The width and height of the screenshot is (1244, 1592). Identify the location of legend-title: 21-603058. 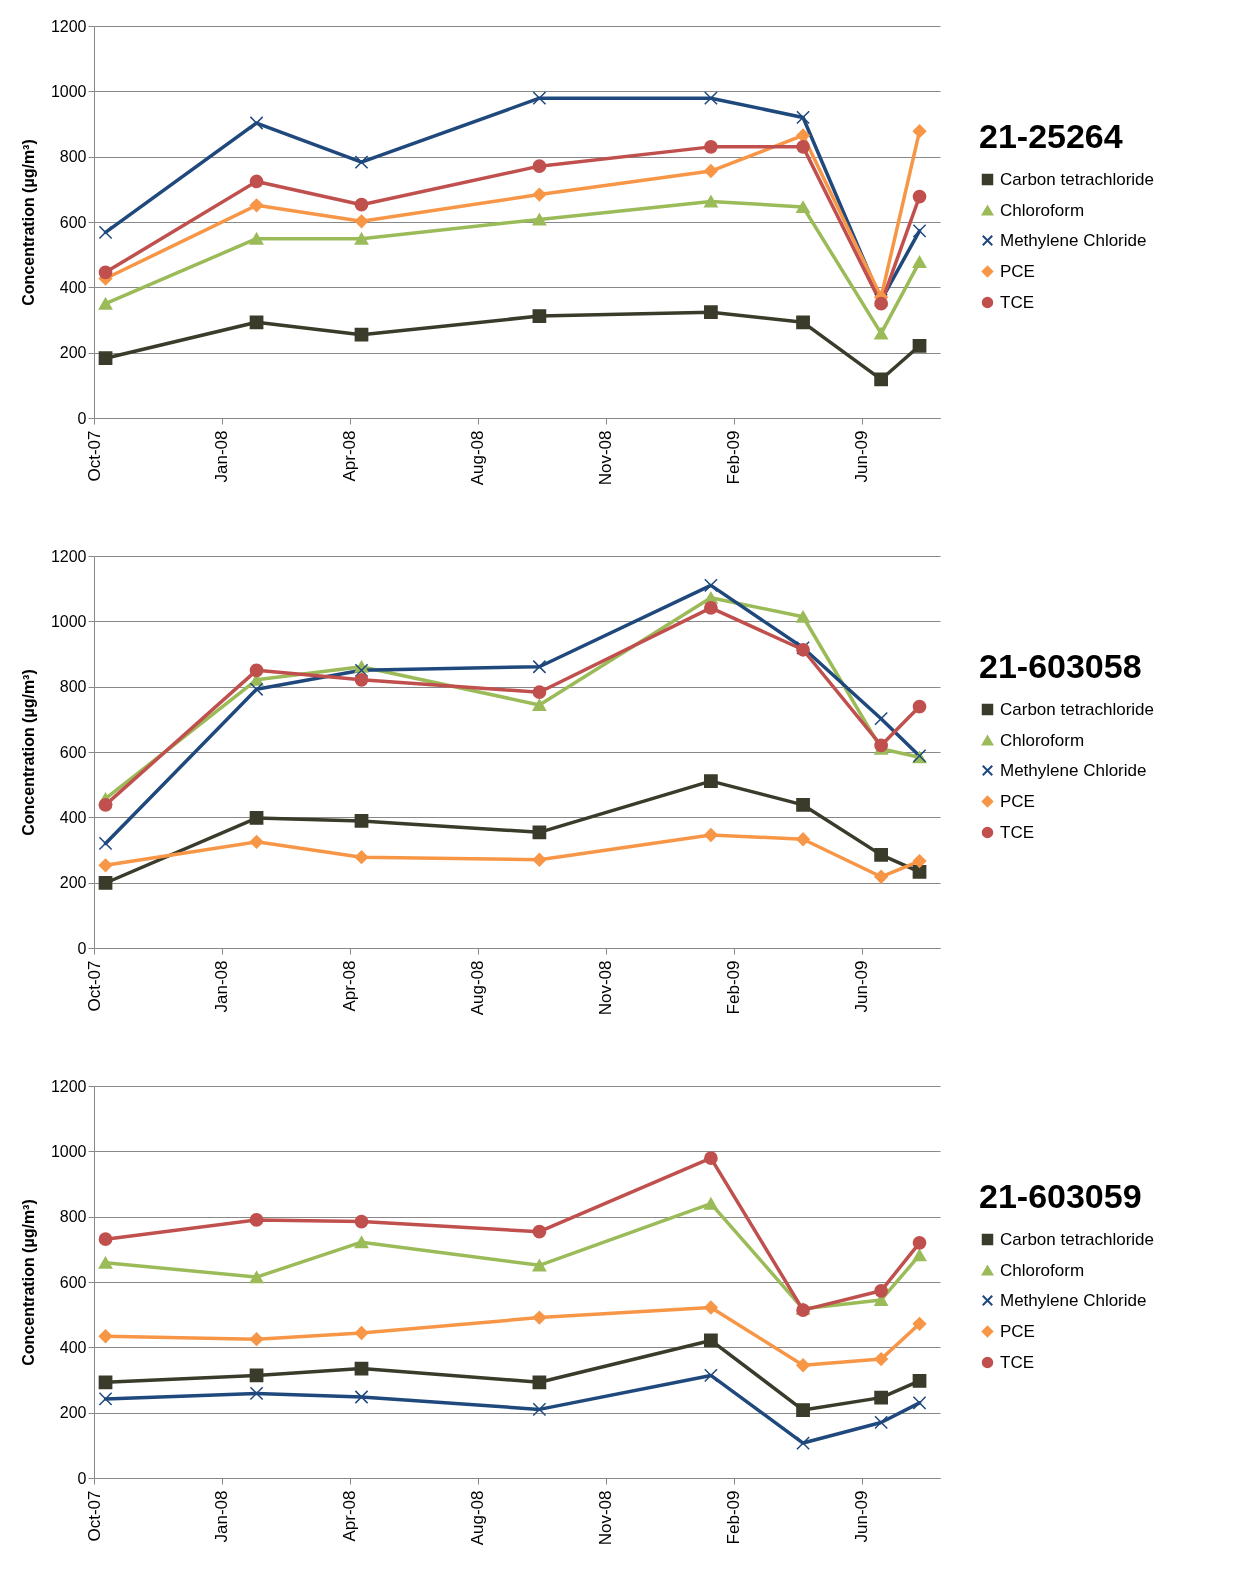
(1060, 666).